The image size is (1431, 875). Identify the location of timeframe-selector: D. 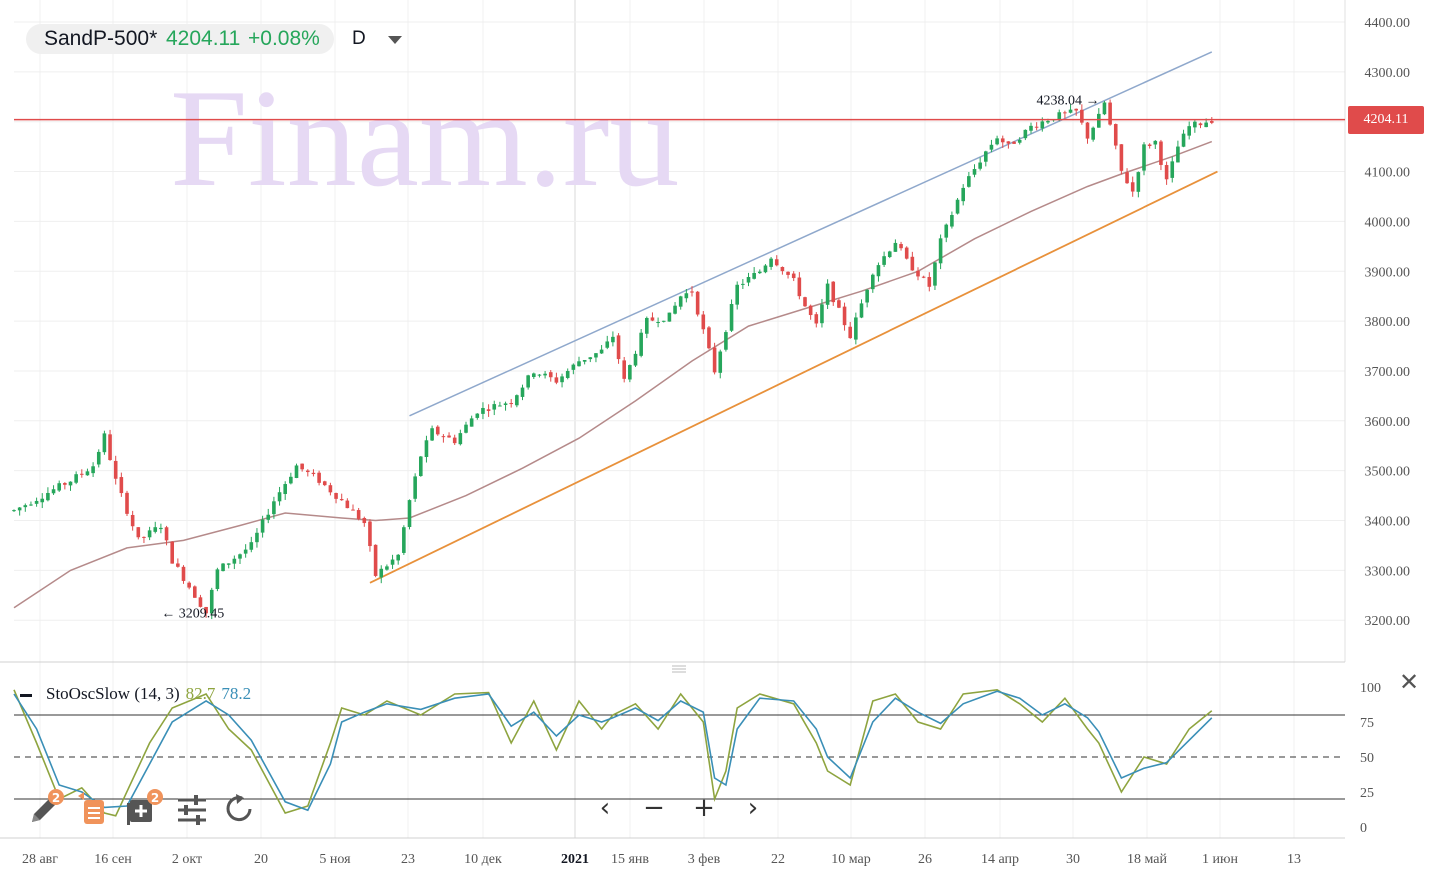
(359, 38).